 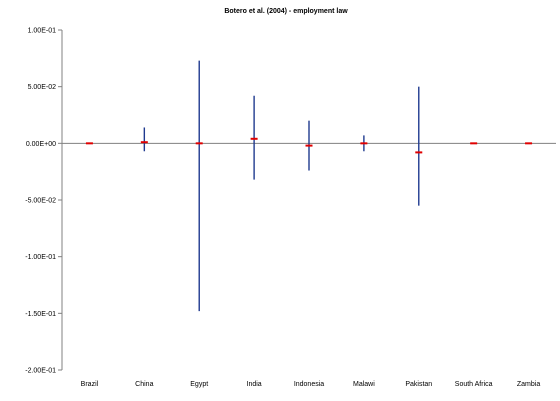 I want to click on x-tick-label: Zambia, so click(x=528, y=384).